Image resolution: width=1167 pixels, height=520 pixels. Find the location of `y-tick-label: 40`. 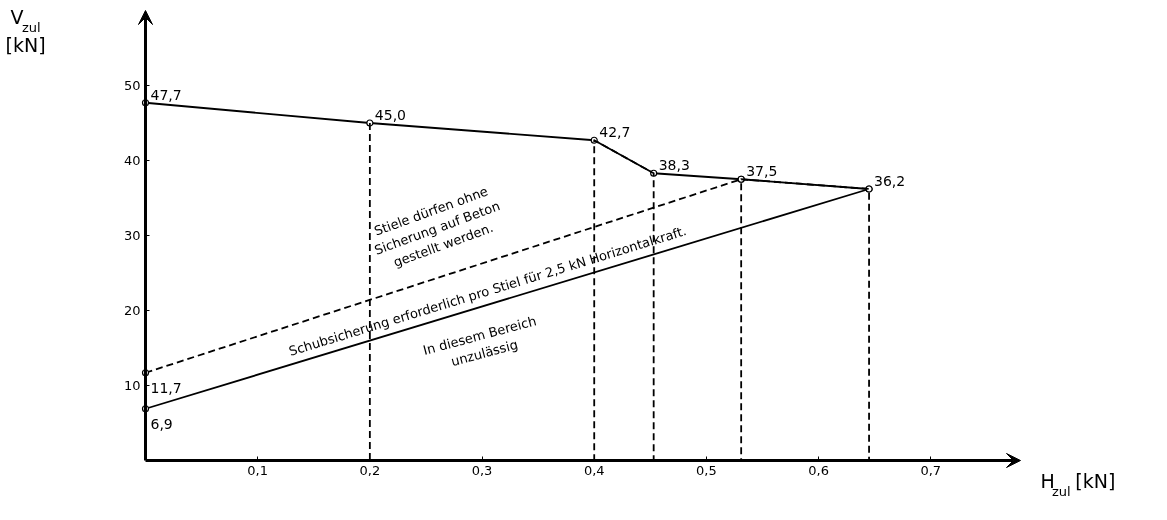

y-tick-label: 40 is located at coordinates (132, 160).